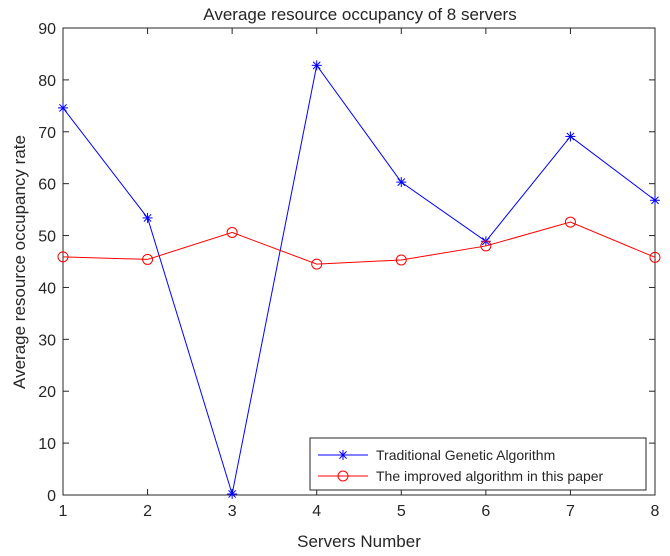  I want to click on y-tick-label: 10, so click(47, 444).